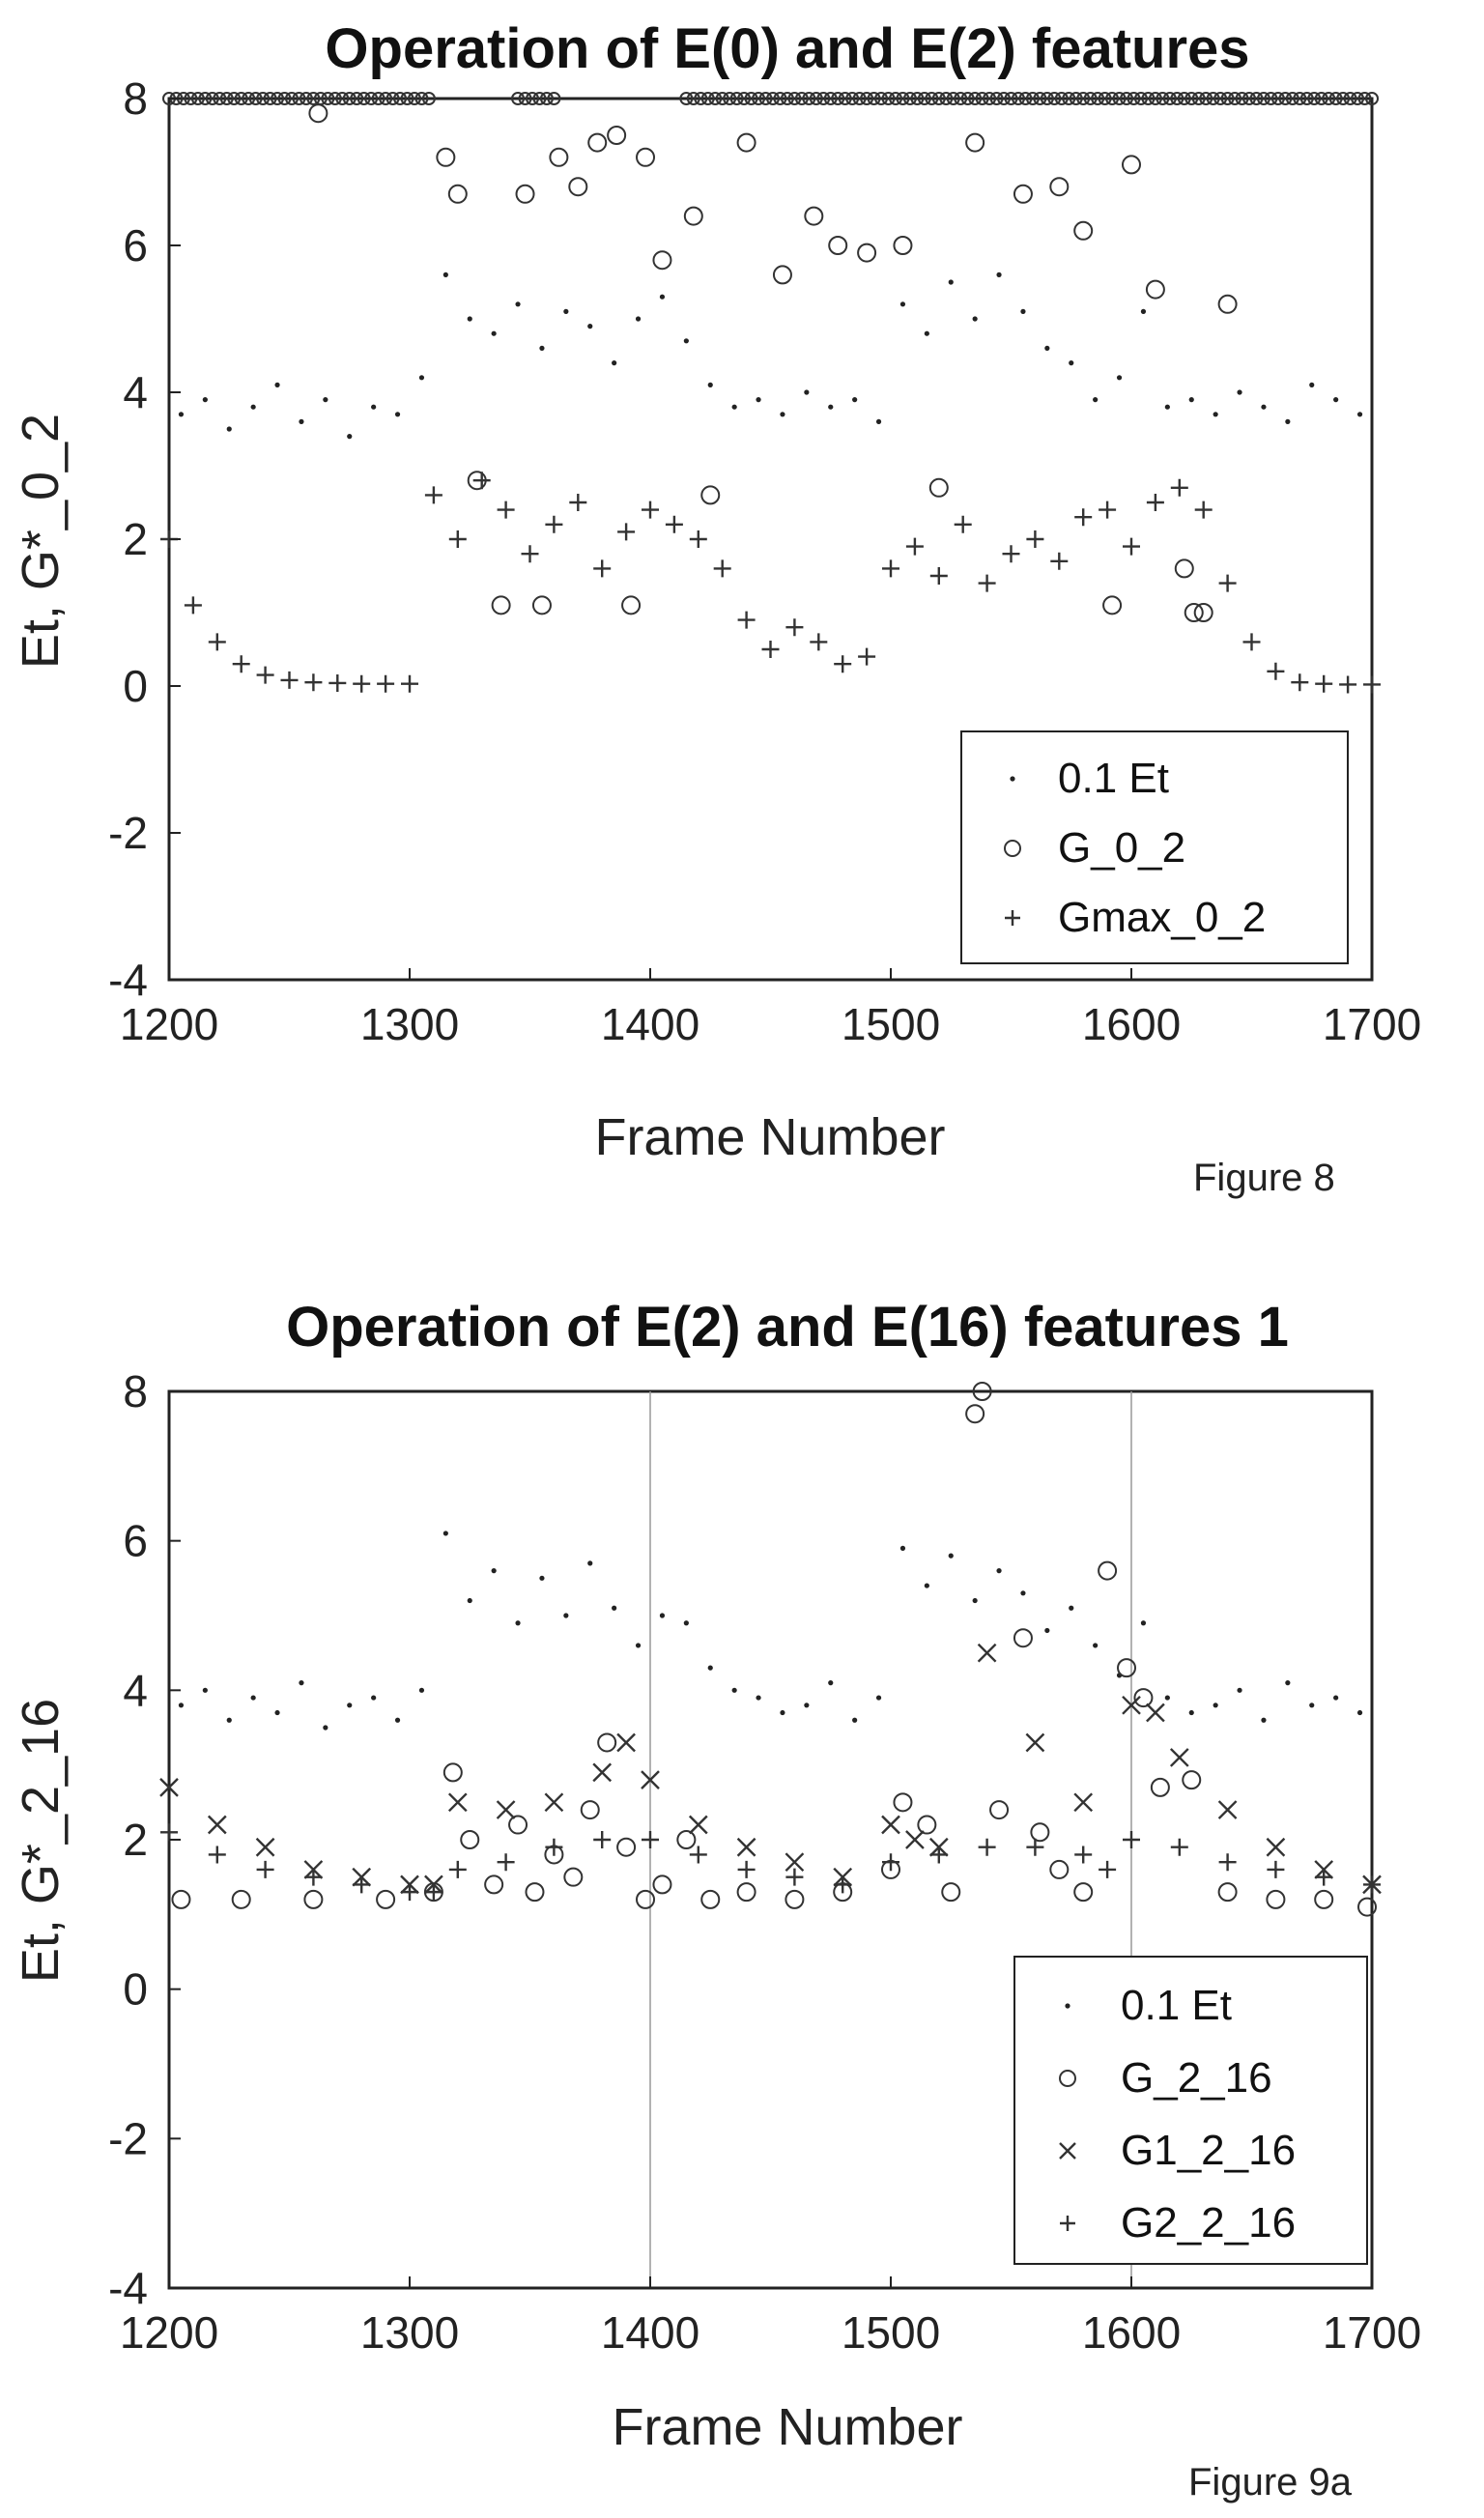  What do you see at coordinates (787, 48) in the screenshot?
I see `chart-title: Operation of E(0) and E(2) features` at bounding box center [787, 48].